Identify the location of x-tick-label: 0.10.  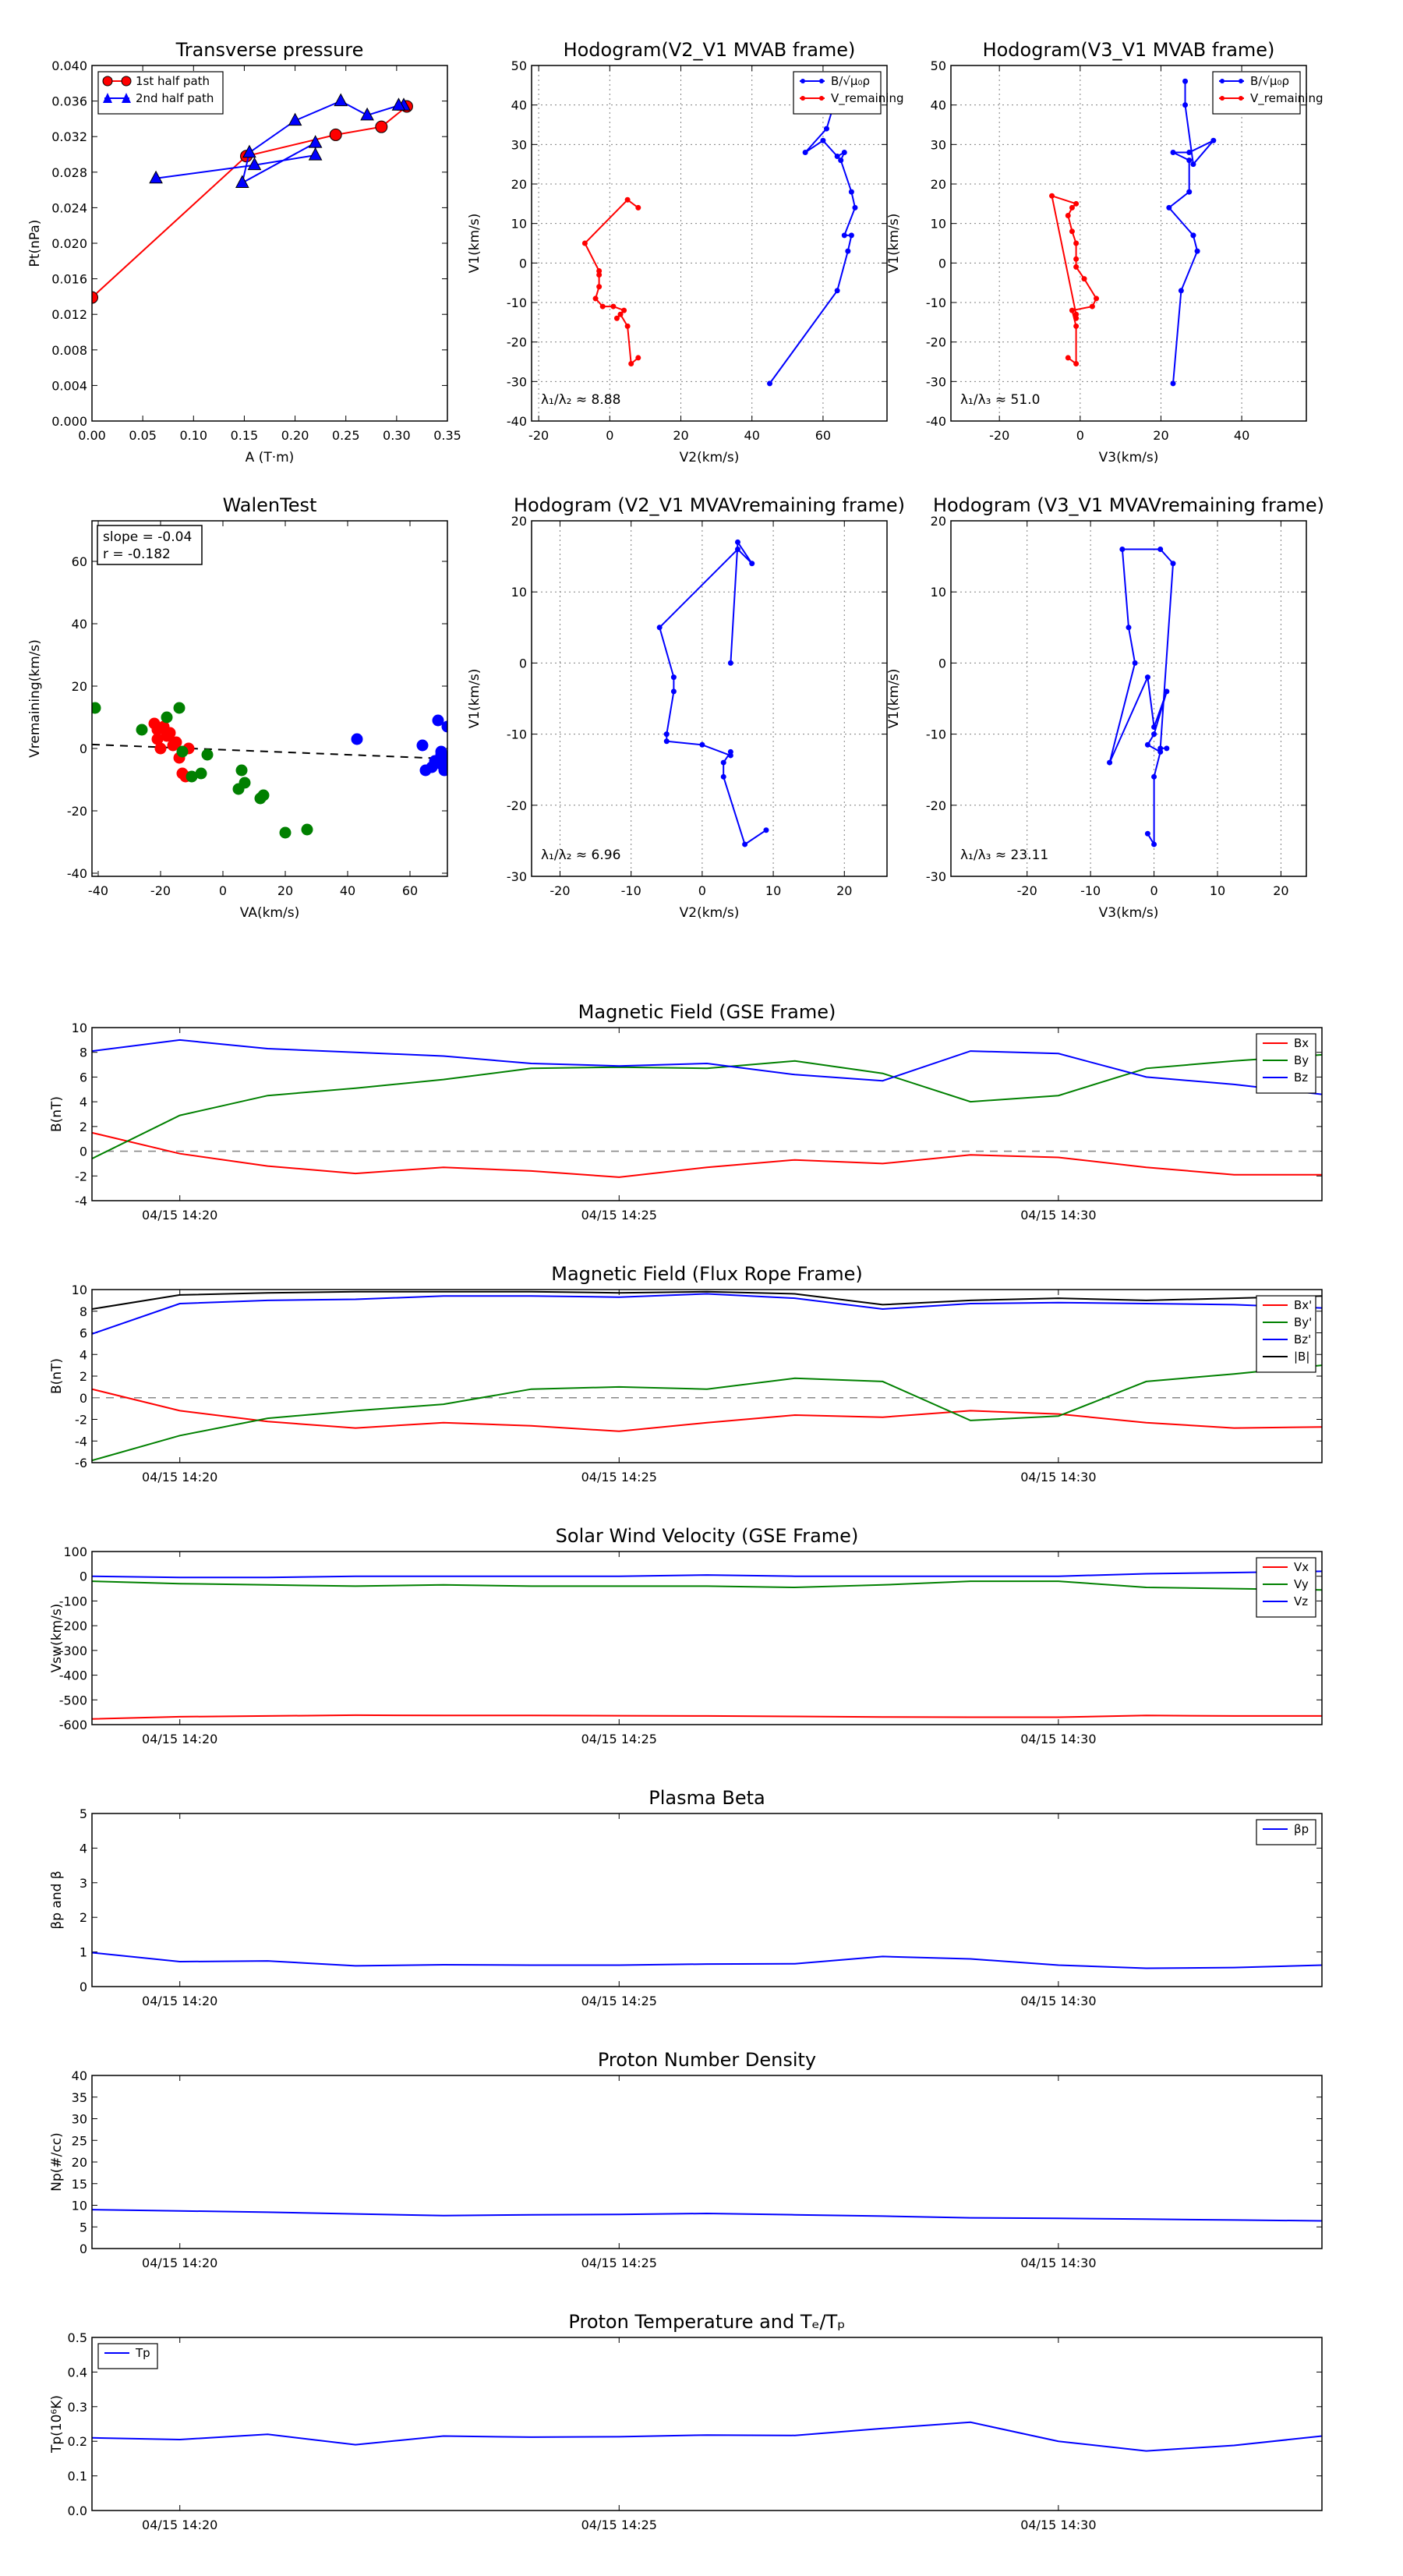
(193, 435).